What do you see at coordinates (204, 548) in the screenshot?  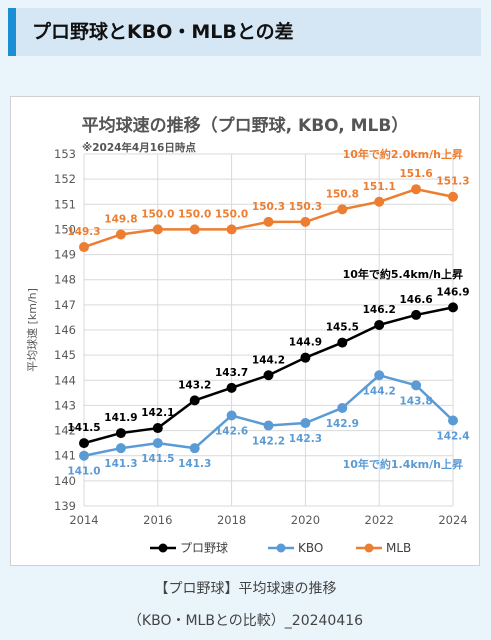 I see `legend-label-プロ野球: プロ野球` at bounding box center [204, 548].